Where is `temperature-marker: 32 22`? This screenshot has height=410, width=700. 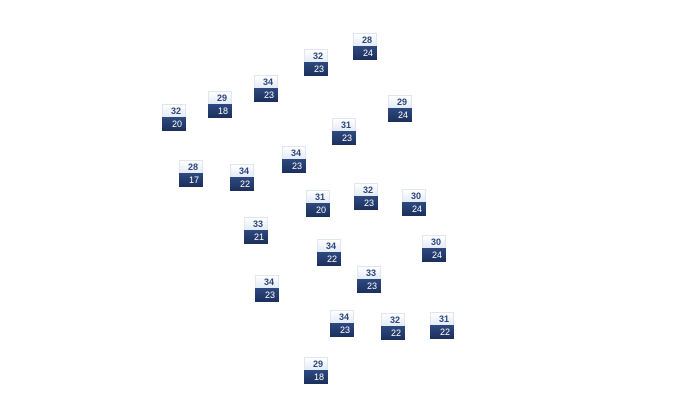
temperature-marker: 32 22 is located at coordinates (393, 326).